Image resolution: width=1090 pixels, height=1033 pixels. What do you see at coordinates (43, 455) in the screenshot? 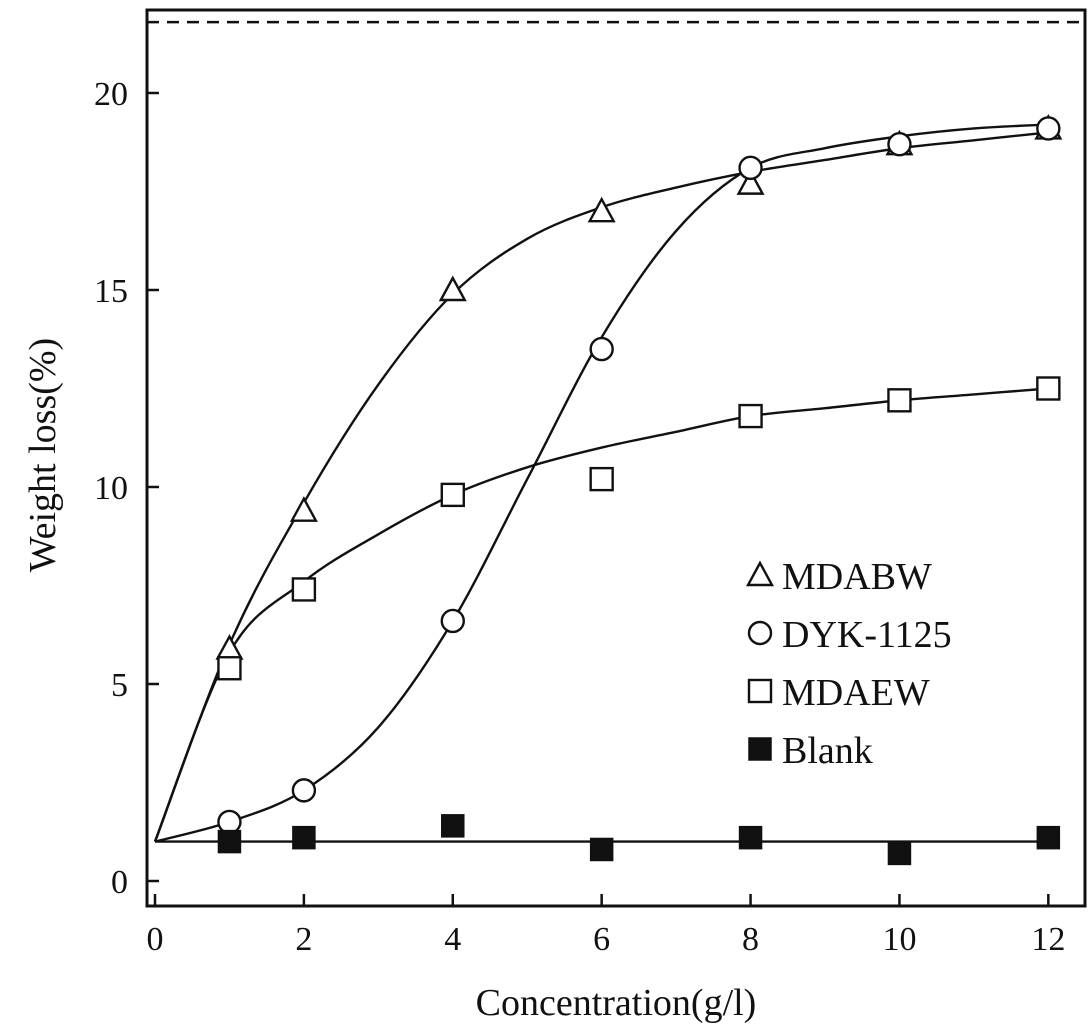
I see `y-axis-title: Weight loss(%)` at bounding box center [43, 455].